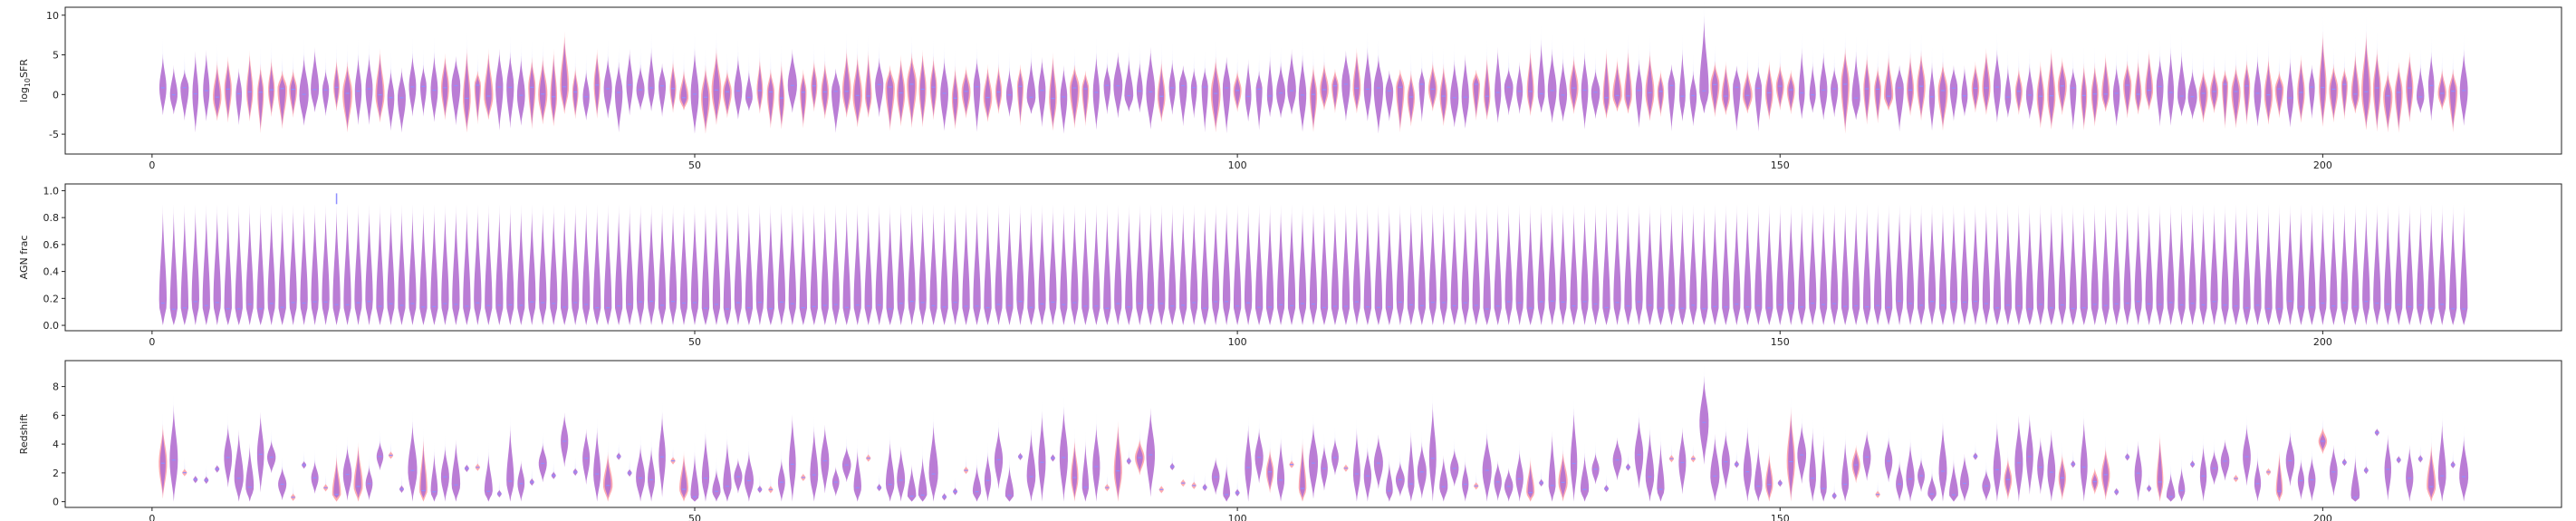 The width and height of the screenshot is (2576, 521). What do you see at coordinates (694, 342) in the screenshot?
I see `x-tick-label: 50` at bounding box center [694, 342].